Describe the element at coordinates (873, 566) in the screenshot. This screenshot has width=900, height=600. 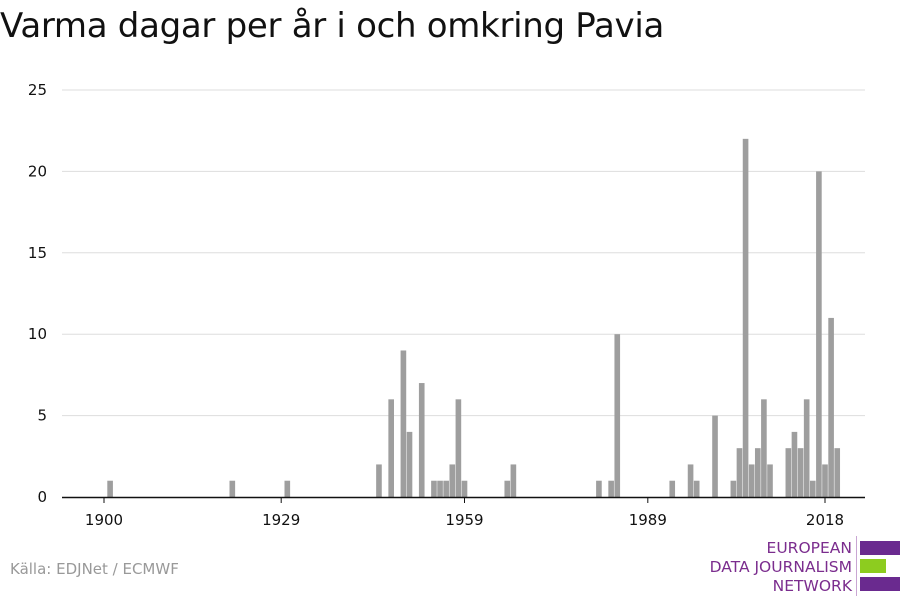
I see `logo-bar-green` at that location.